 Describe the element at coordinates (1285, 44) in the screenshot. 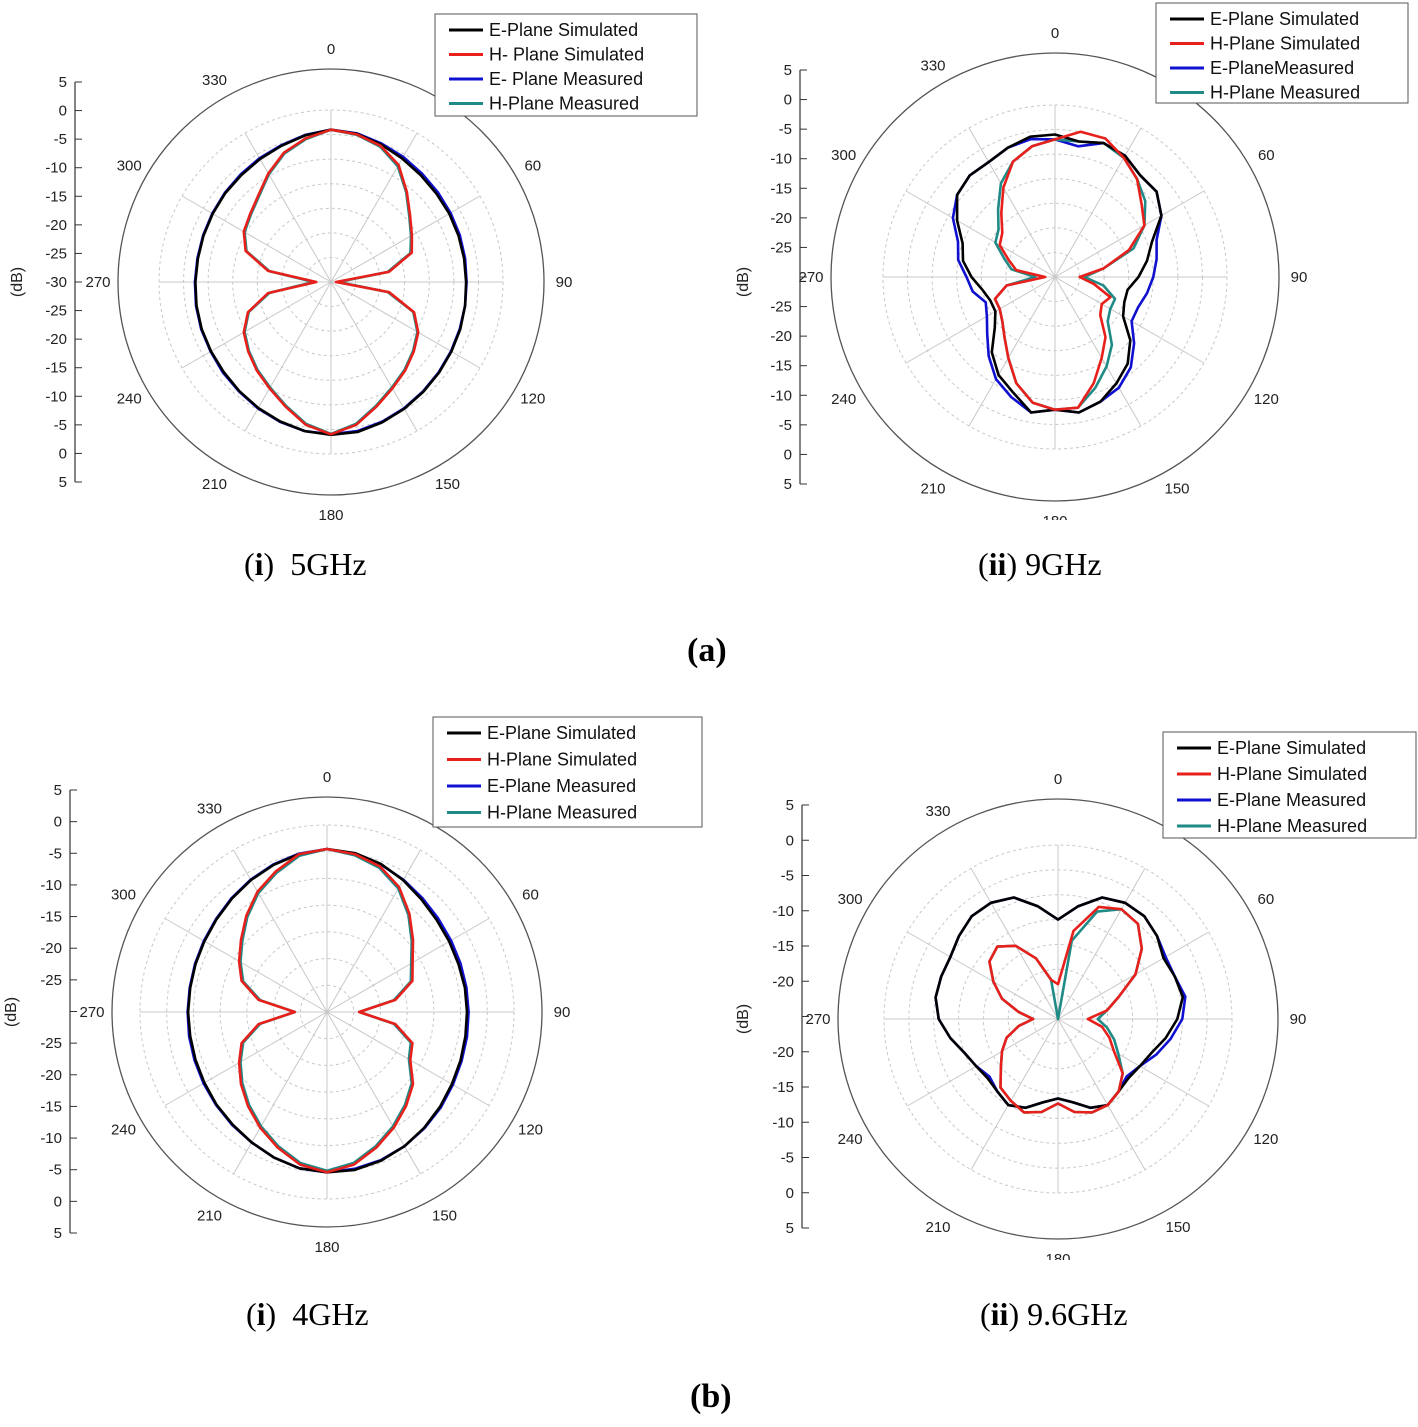

I see `legend-label-h-plane-simulated: H-Plane Simulated` at that location.